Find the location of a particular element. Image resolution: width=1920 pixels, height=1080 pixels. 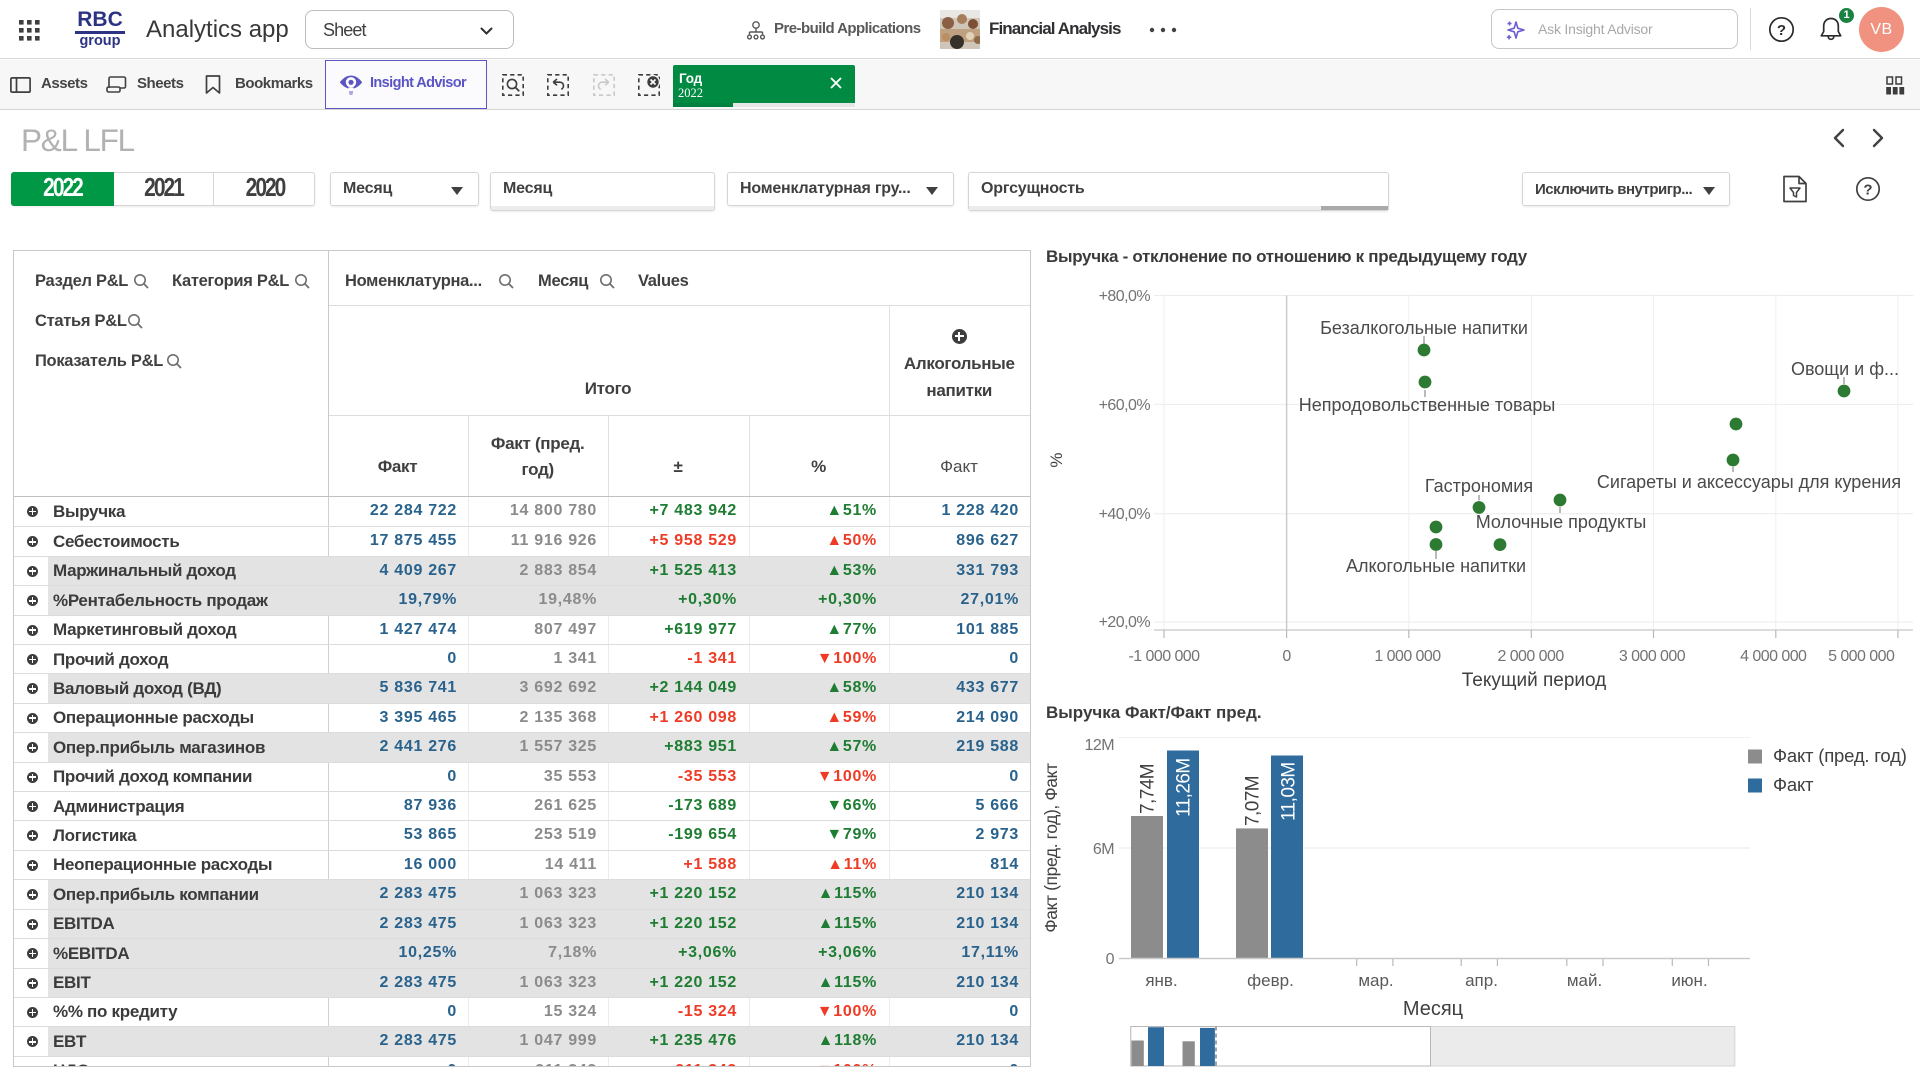

svg-text: 11,03M is located at coordinates (1289, 791).